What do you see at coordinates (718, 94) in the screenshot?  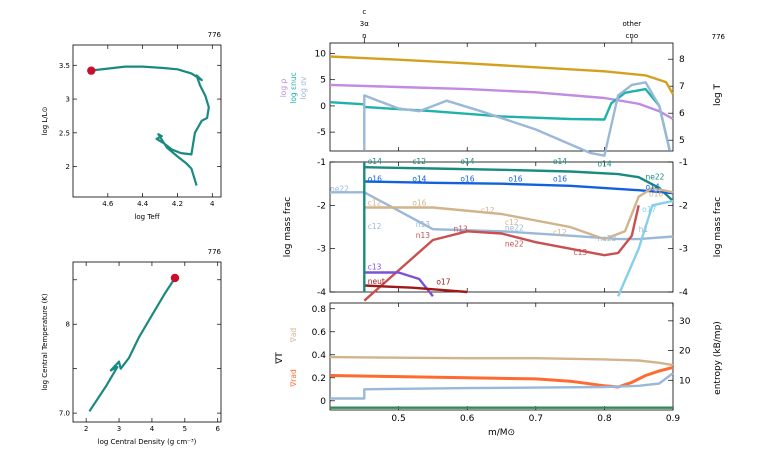 I see `top-right-label: log T` at bounding box center [718, 94].